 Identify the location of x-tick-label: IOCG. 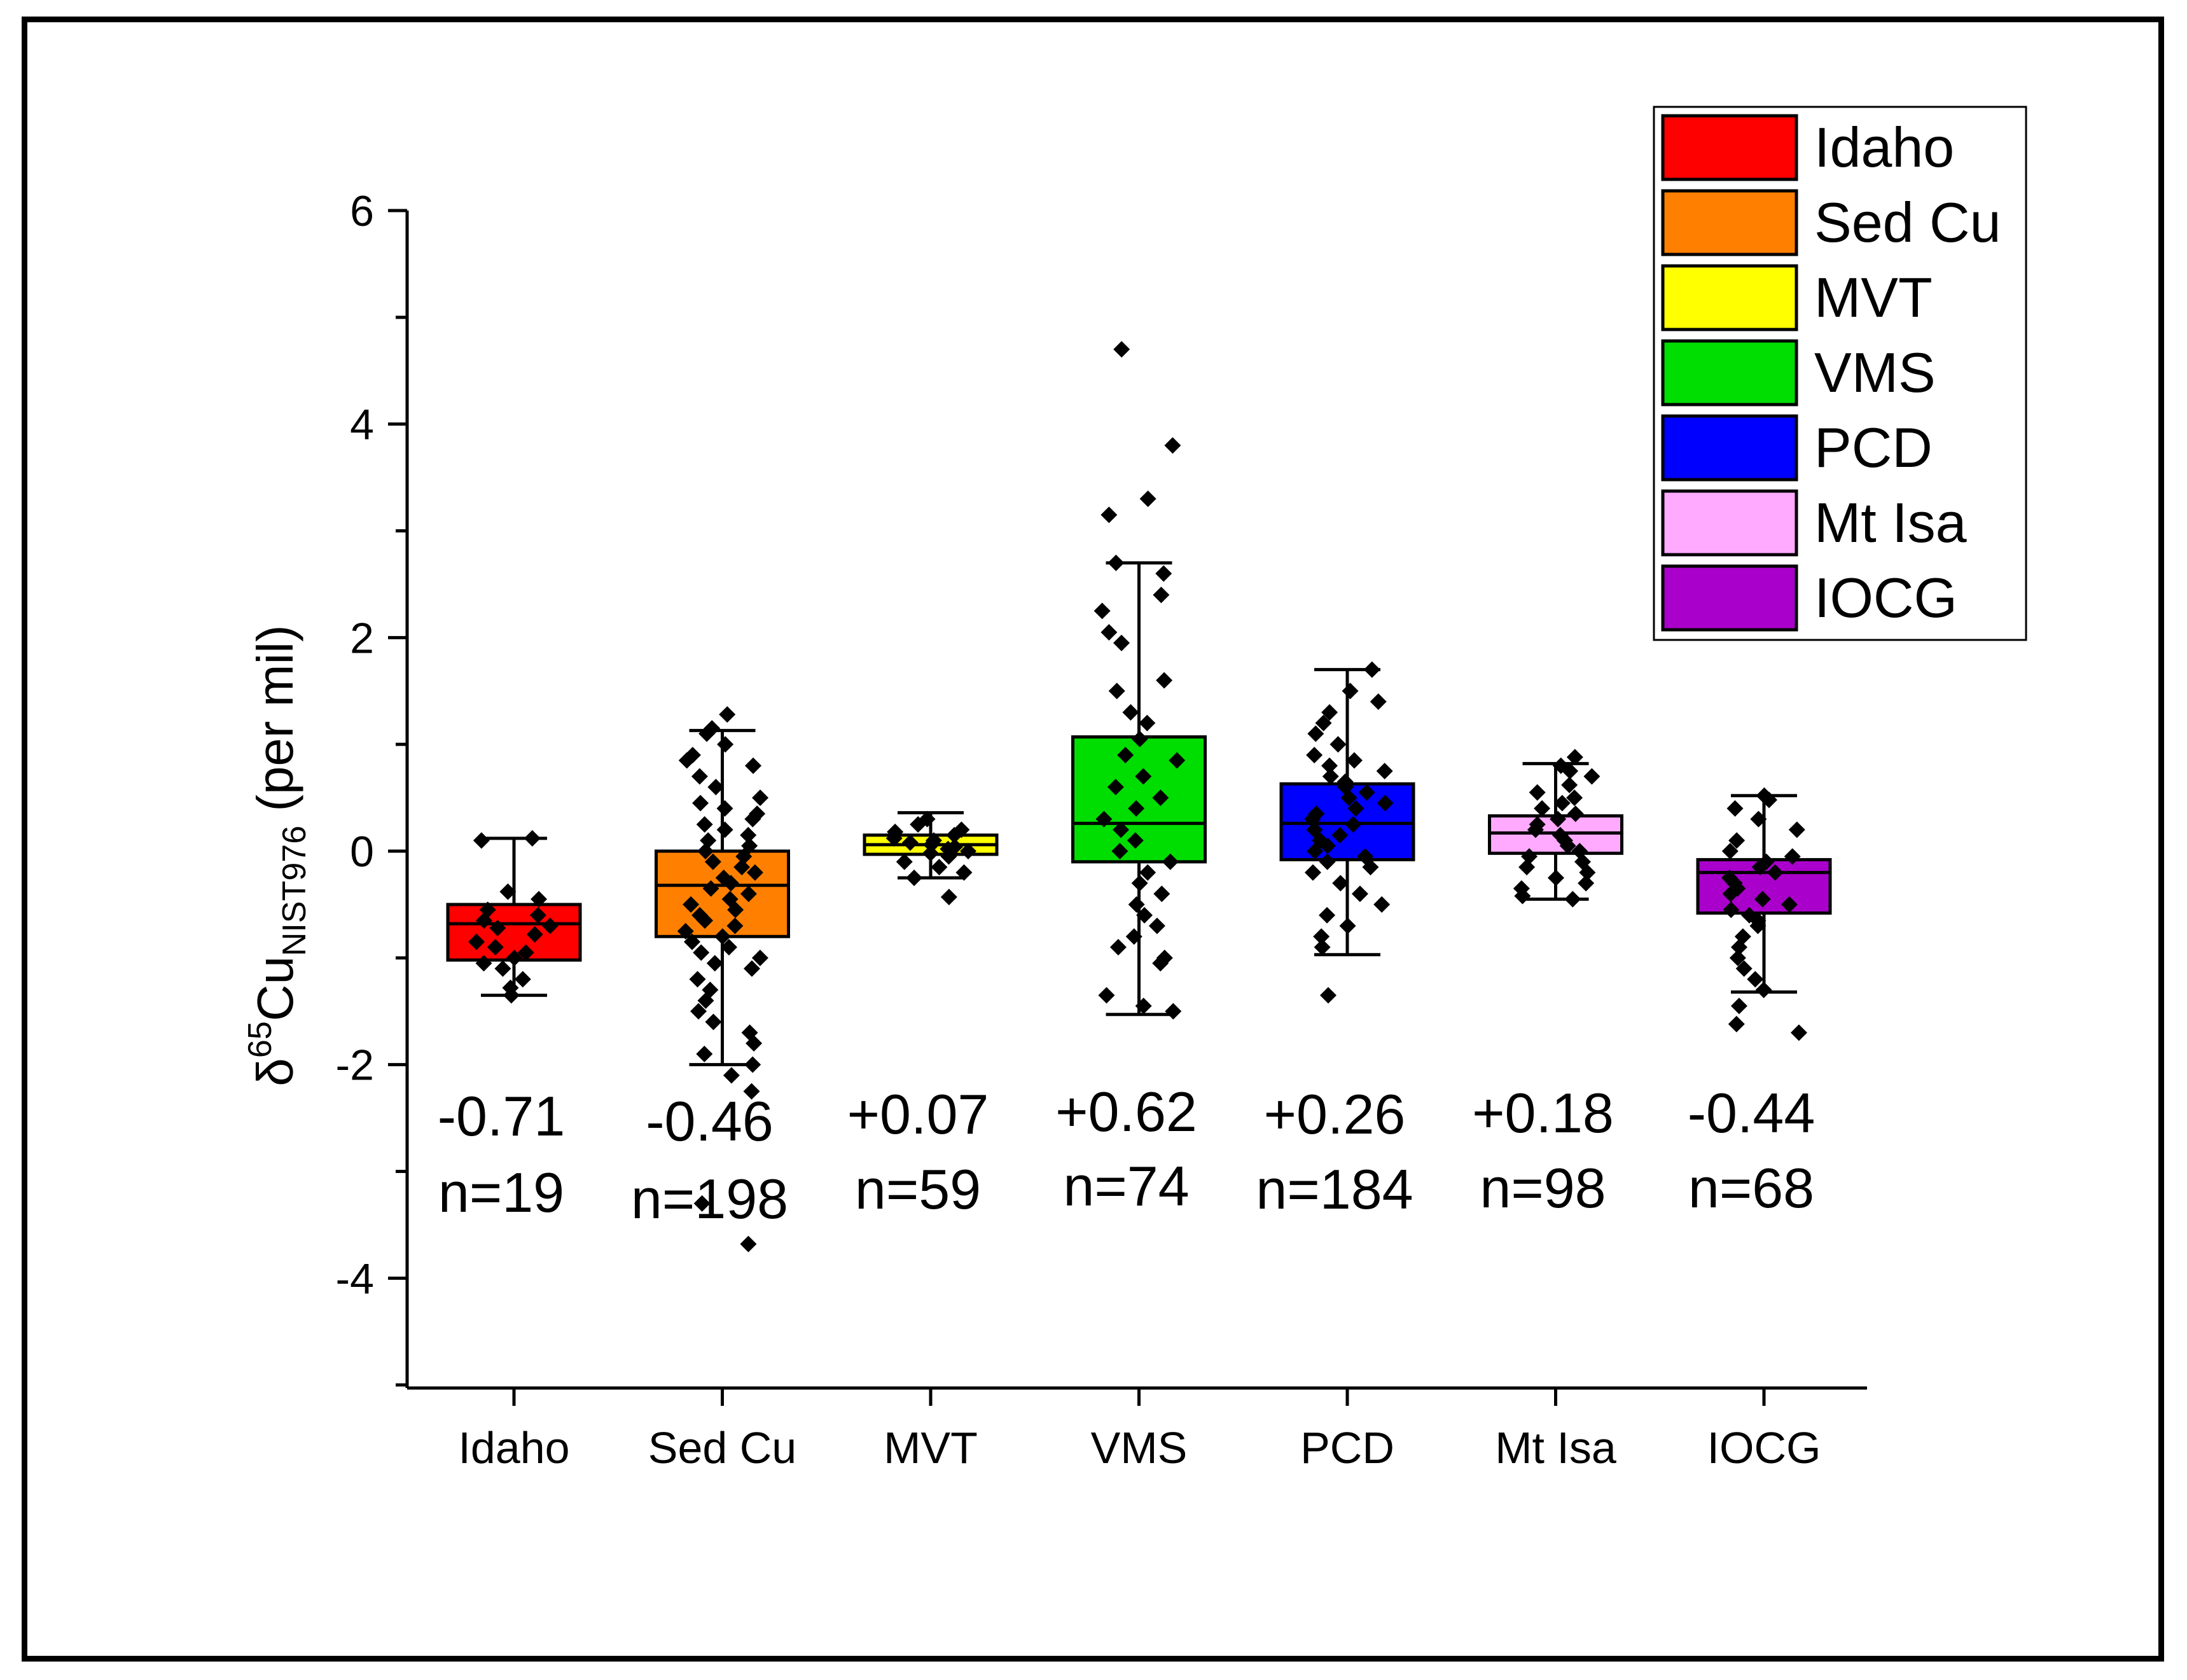
(1764, 1448).